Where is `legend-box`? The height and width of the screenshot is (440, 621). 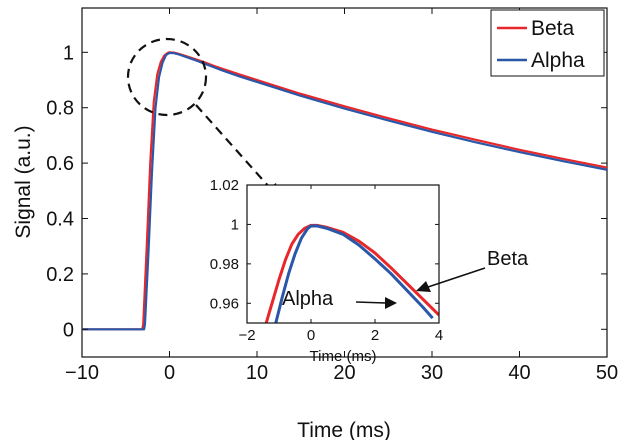
legend-box is located at coordinates (547, 43).